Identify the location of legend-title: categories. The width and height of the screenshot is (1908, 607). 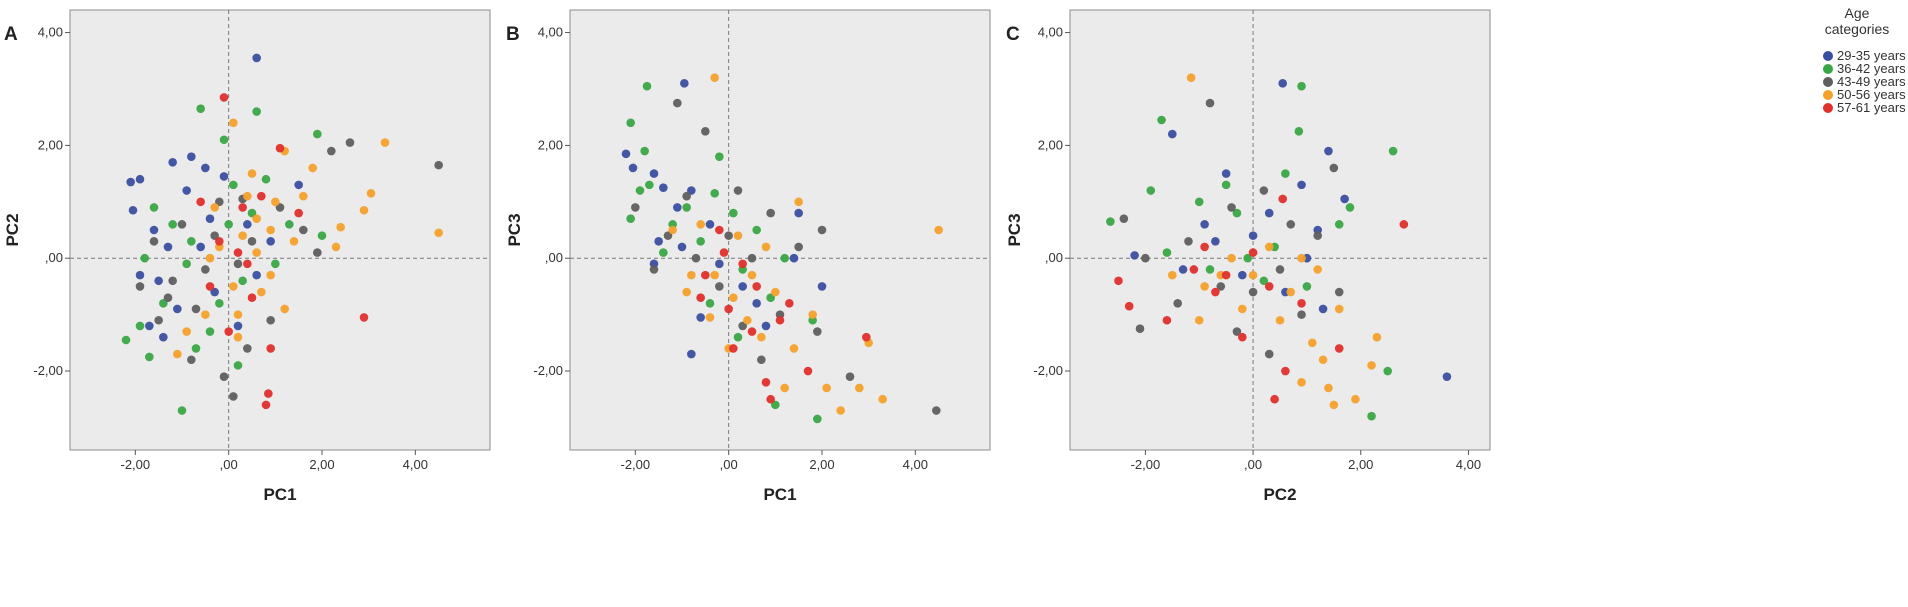
(1857, 29).